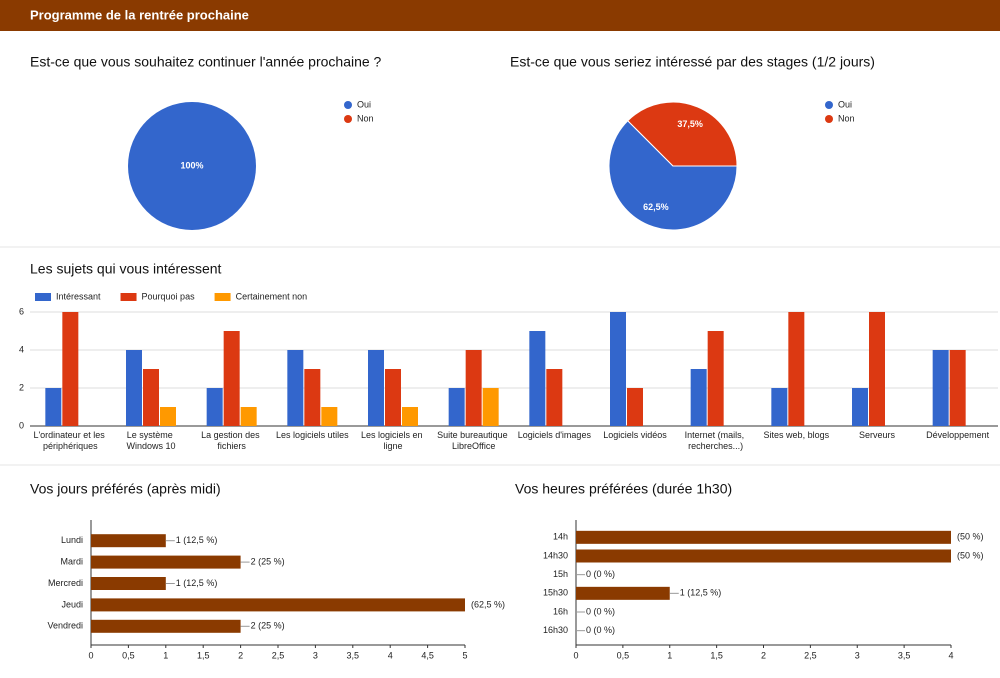  I want to click on x-tick-label: 4,5, so click(427, 655).